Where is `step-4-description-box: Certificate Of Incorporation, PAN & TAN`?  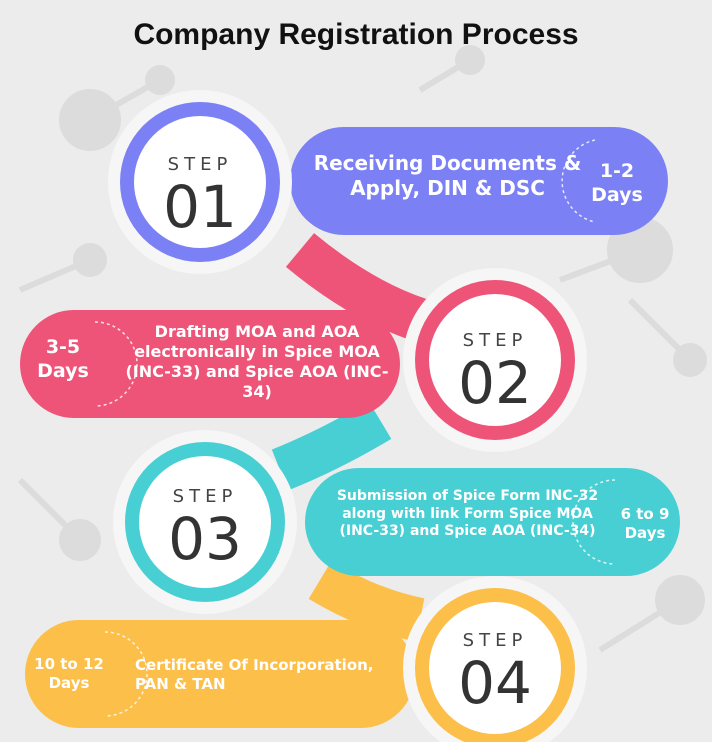
step-4-description-box: Certificate Of Incorporation, PAN & TAN is located at coordinates (262, 674).